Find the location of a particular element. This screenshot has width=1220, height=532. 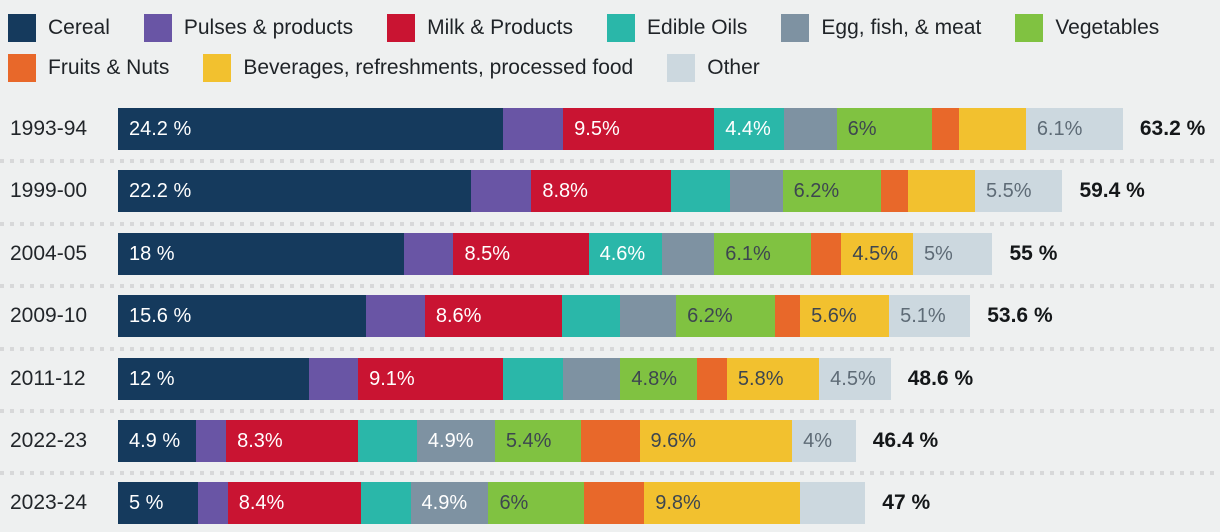

bar-segment-cereal: 18 % is located at coordinates (261, 253).